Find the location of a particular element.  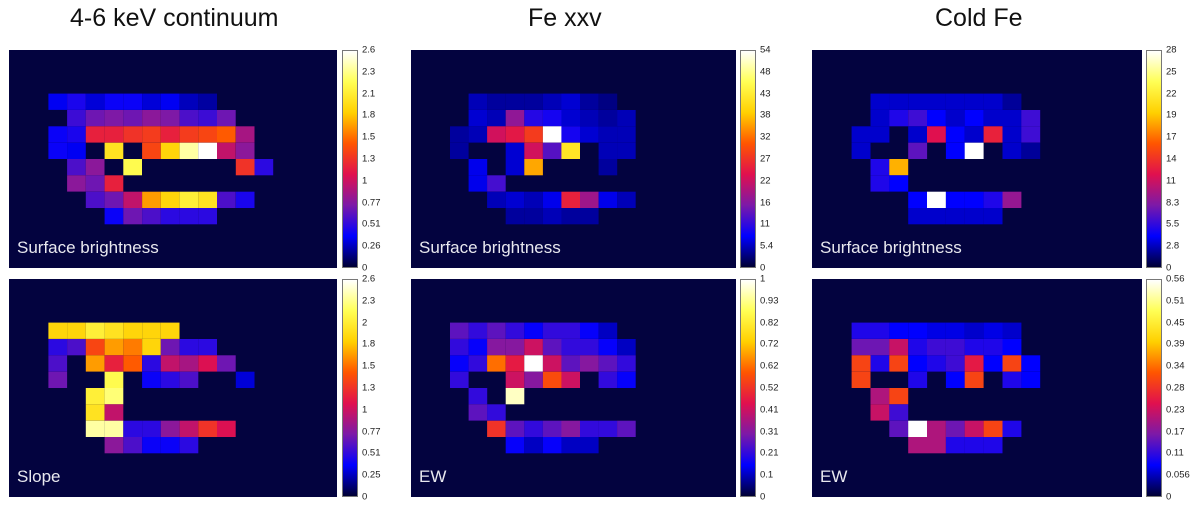

colorbar-tick-label: 38 is located at coordinates (765, 115).